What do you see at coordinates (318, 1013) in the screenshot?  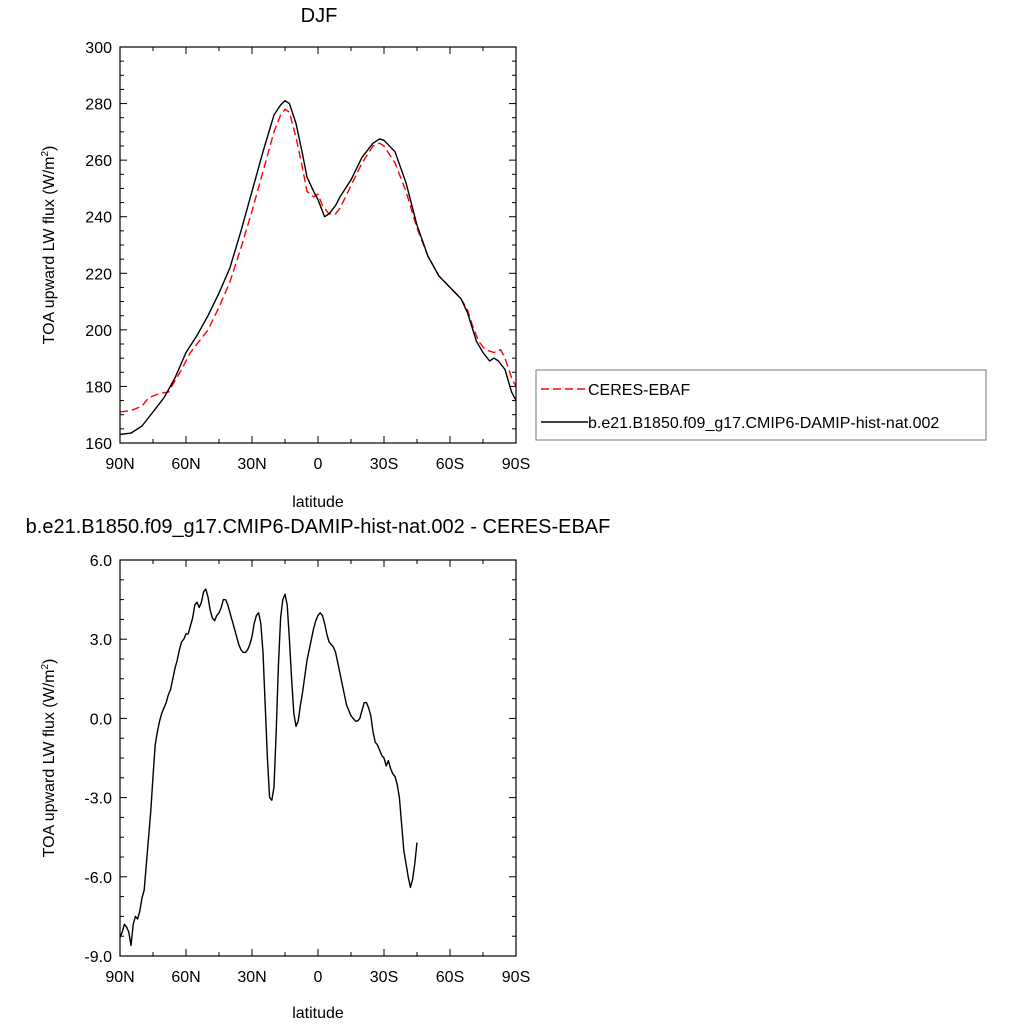 I see `bottom-x-axis-label: latitude` at bounding box center [318, 1013].